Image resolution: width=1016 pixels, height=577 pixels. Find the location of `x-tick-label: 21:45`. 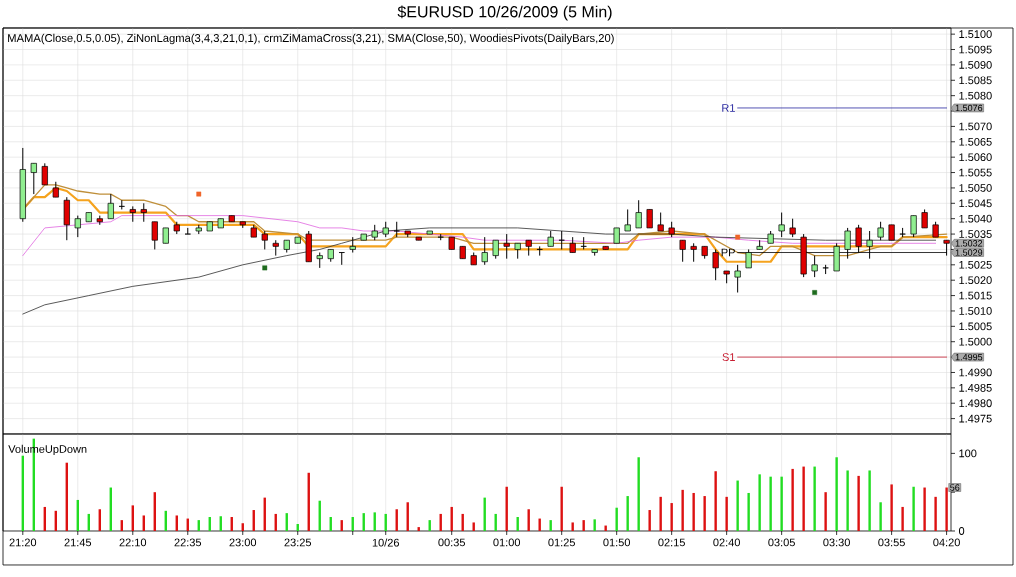

x-tick-label: 21:45 is located at coordinates (78, 542).